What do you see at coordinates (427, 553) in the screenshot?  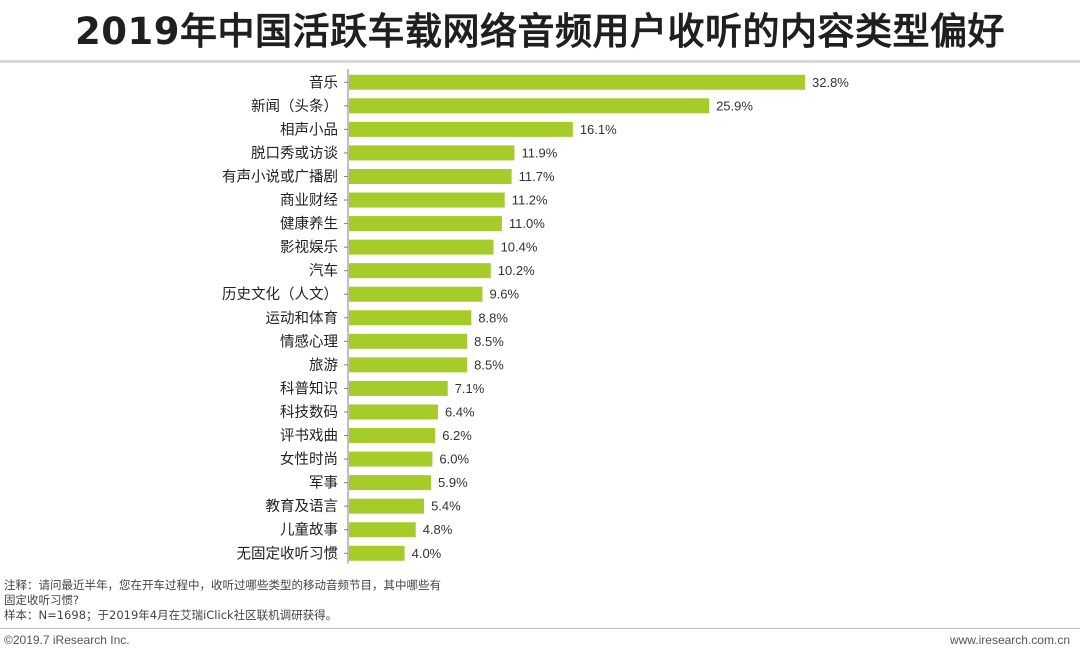 I see `value-label: 4.0%` at bounding box center [427, 553].